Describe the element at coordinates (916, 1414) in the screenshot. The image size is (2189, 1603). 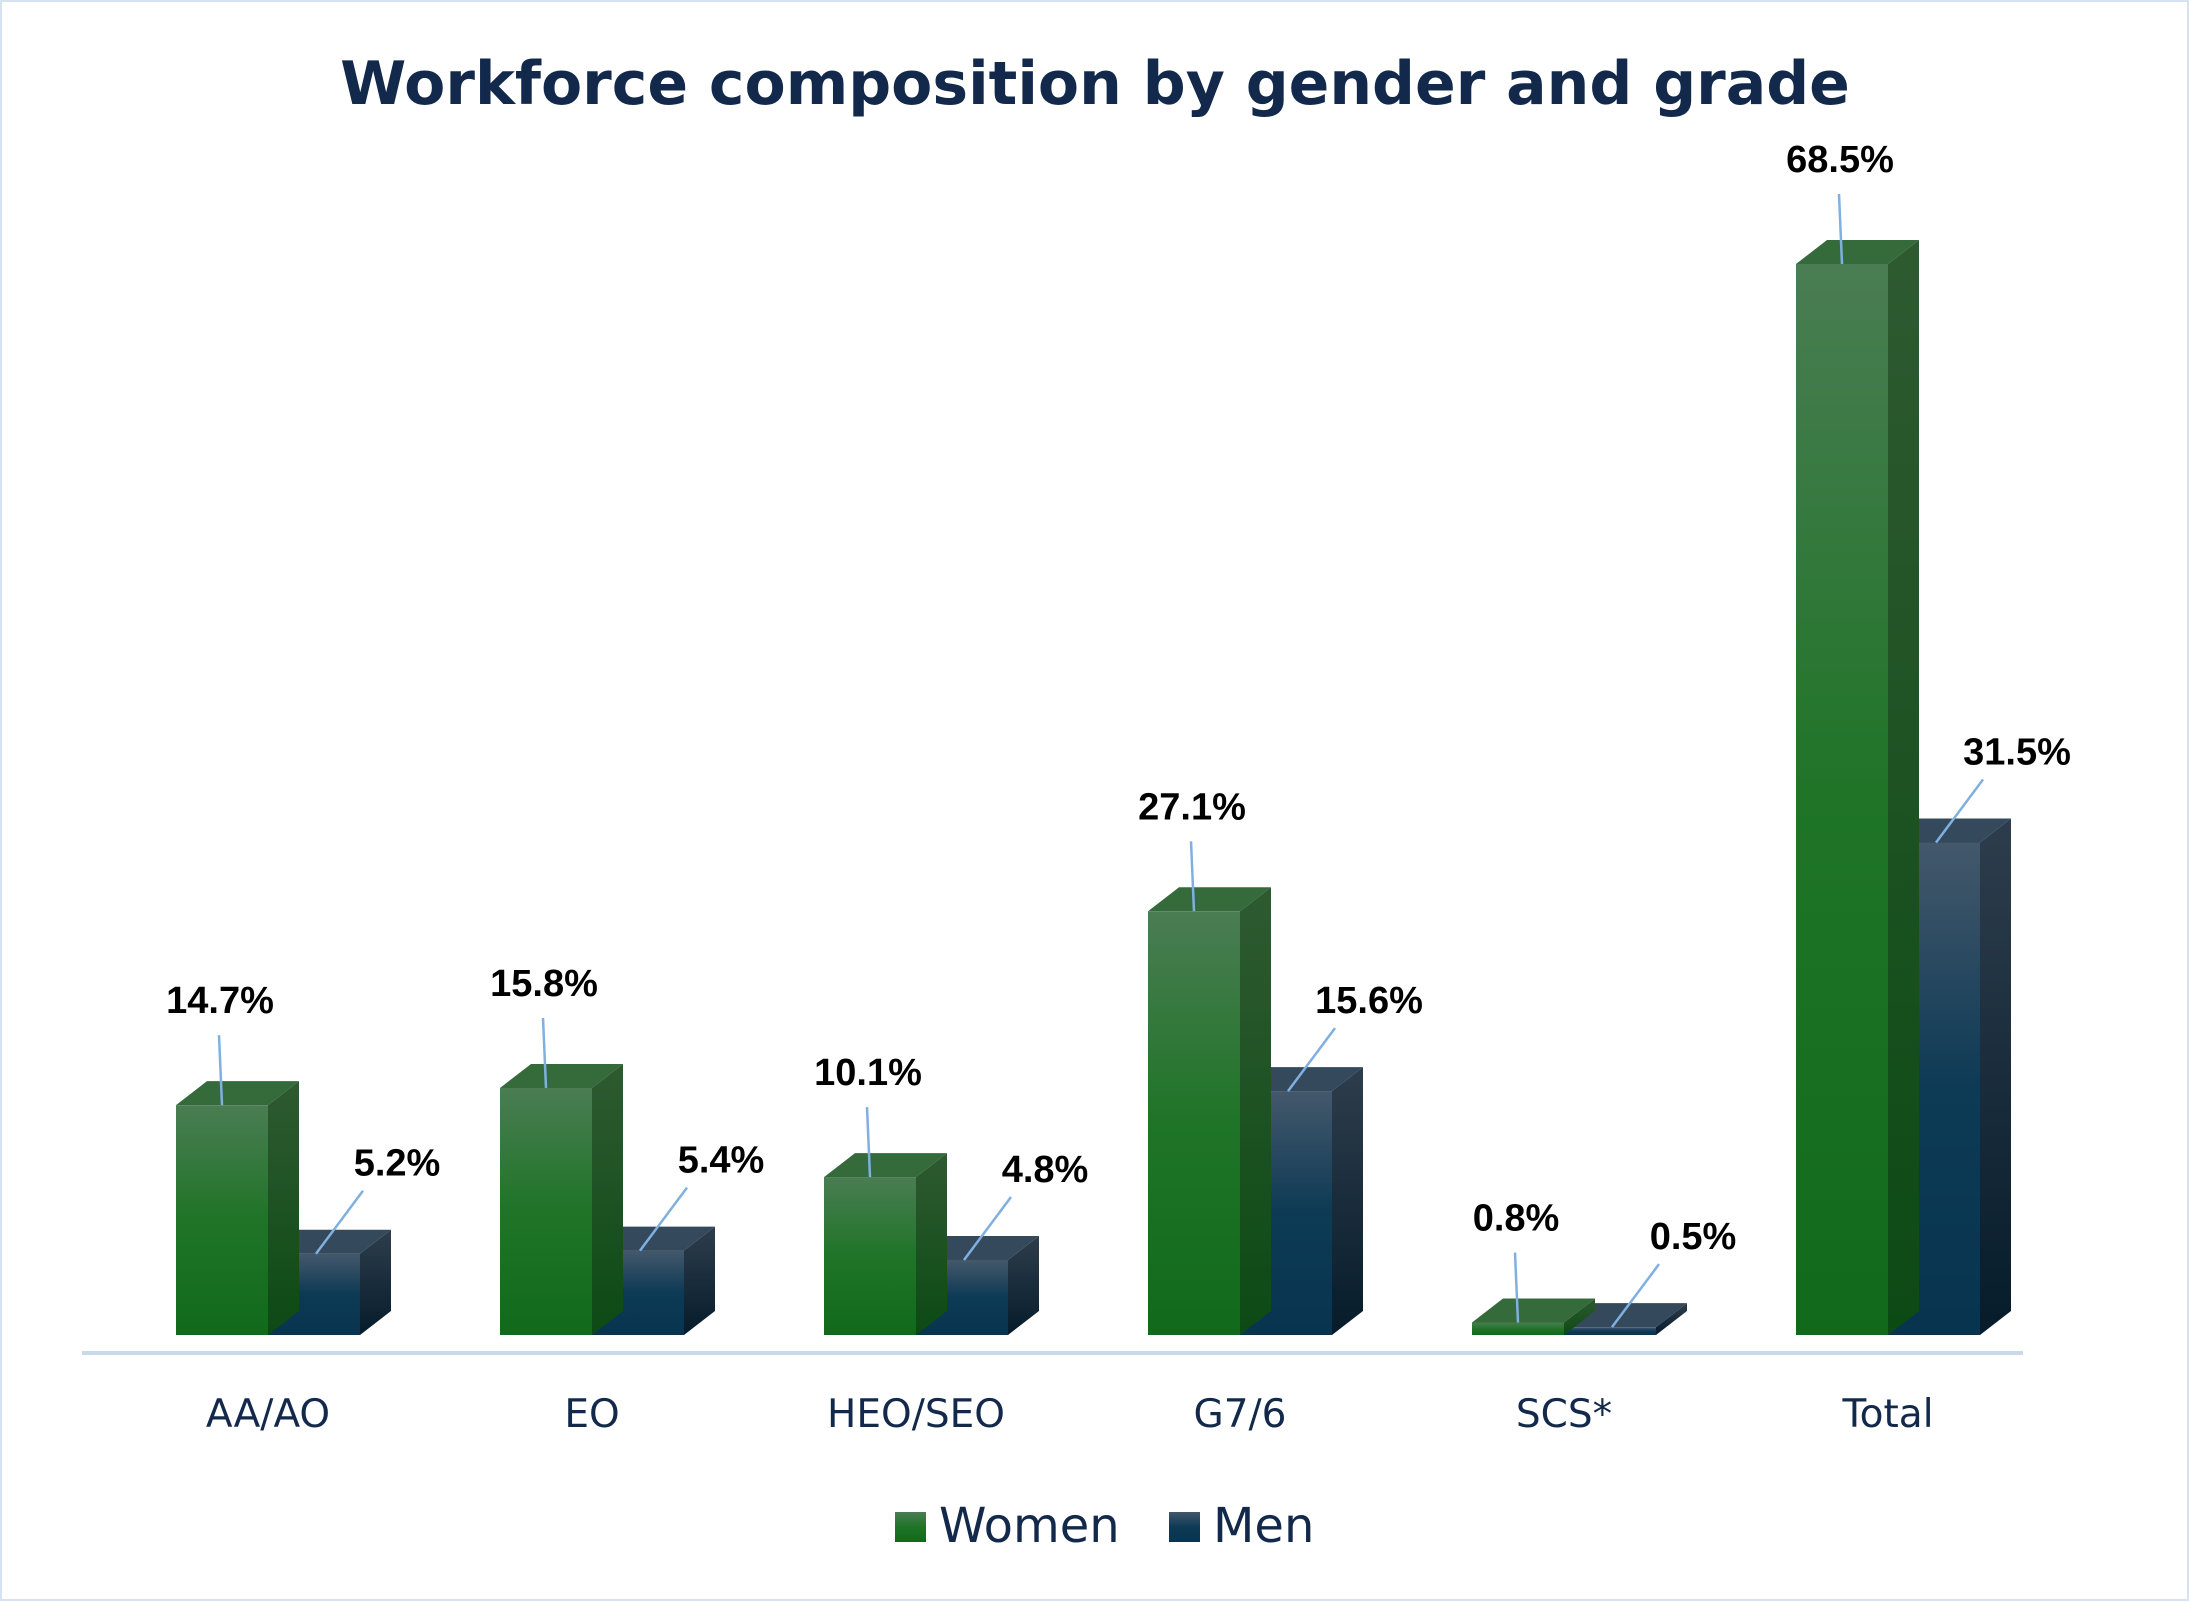
I see `category-label: HEO/SEO` at that location.